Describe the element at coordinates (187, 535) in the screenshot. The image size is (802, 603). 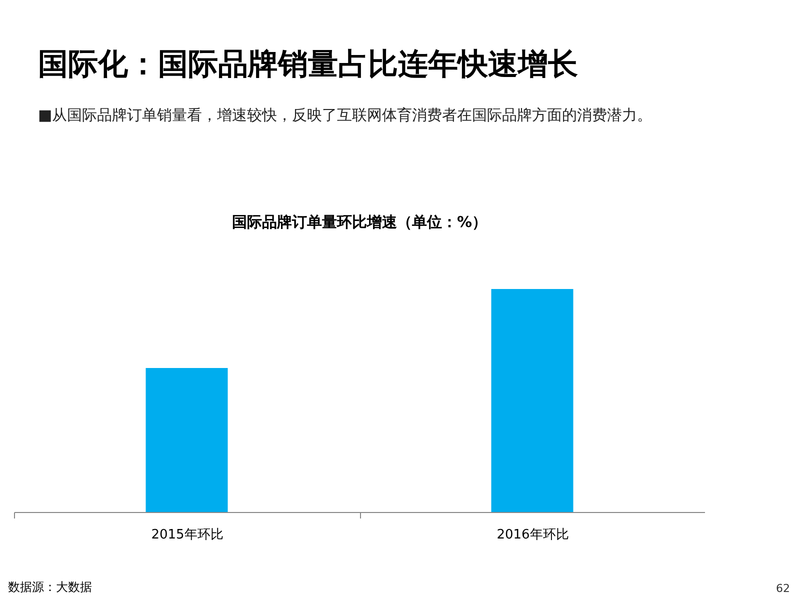
I see `x-tick-label: 2015年环比` at that location.